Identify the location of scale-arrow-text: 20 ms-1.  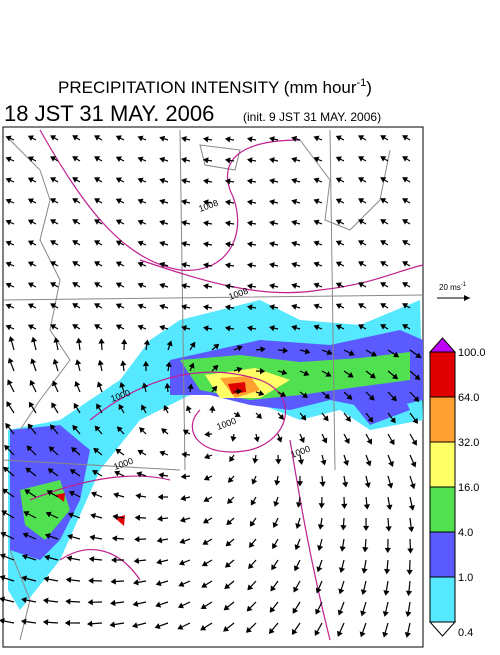
(453, 287).